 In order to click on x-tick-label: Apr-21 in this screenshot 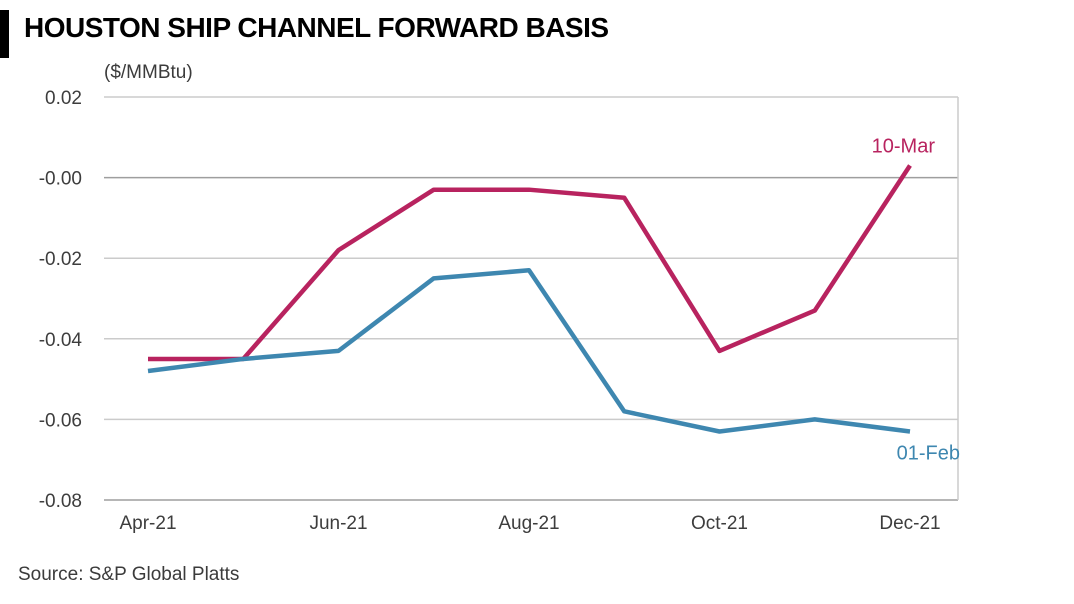, I will do `click(147, 523)`.